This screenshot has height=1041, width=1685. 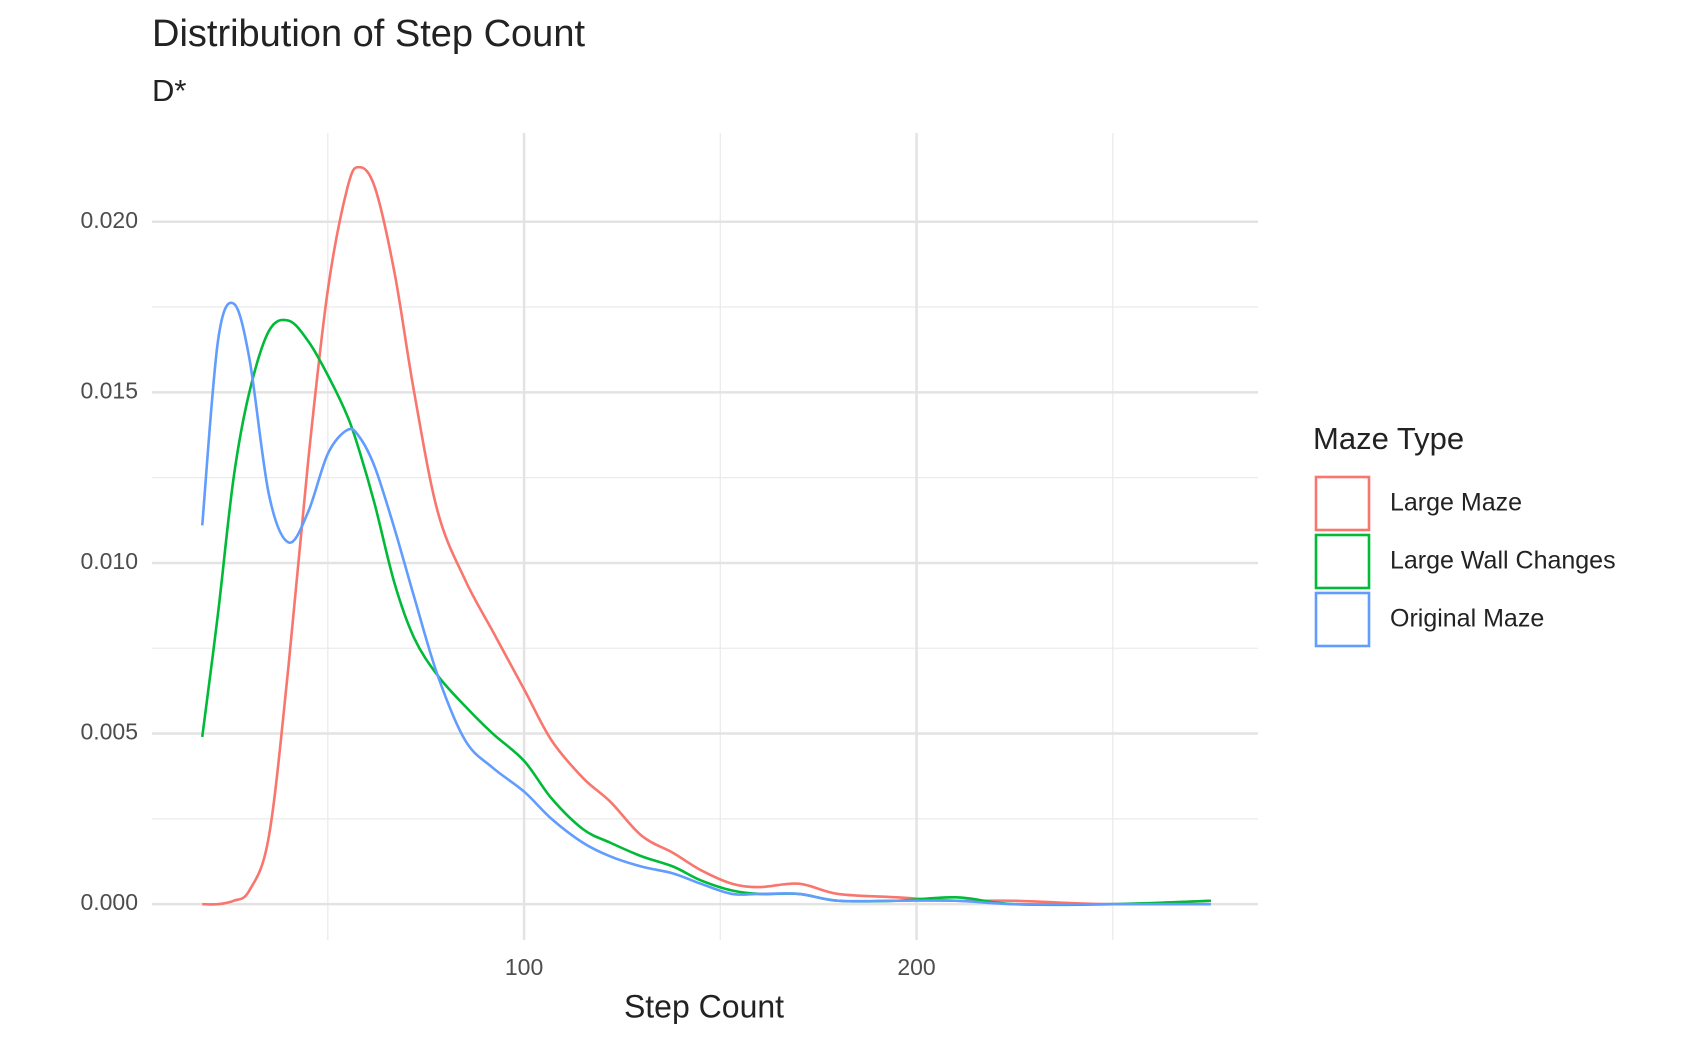 What do you see at coordinates (368, 34) in the screenshot?
I see `chart-title: Distribution of Step Count` at bounding box center [368, 34].